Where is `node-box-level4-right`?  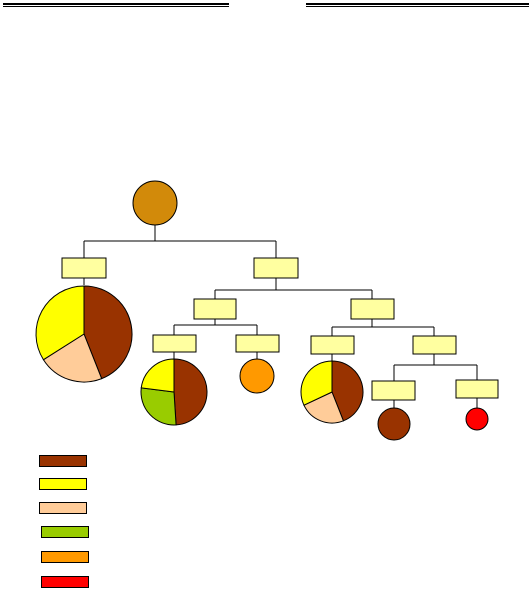 node-box-level4-right is located at coordinates (477, 389).